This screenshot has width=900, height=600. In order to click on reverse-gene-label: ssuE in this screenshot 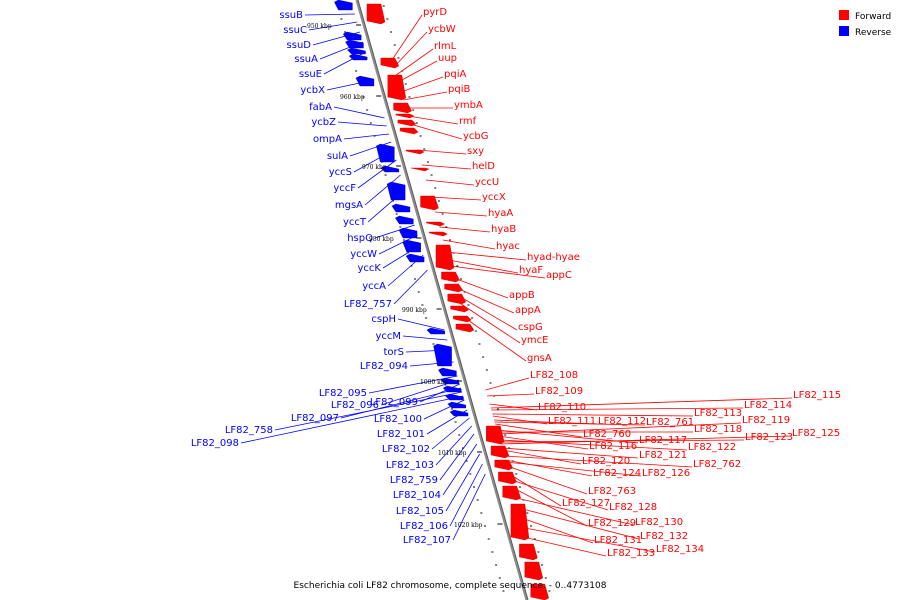, I will do `click(310, 74)`.